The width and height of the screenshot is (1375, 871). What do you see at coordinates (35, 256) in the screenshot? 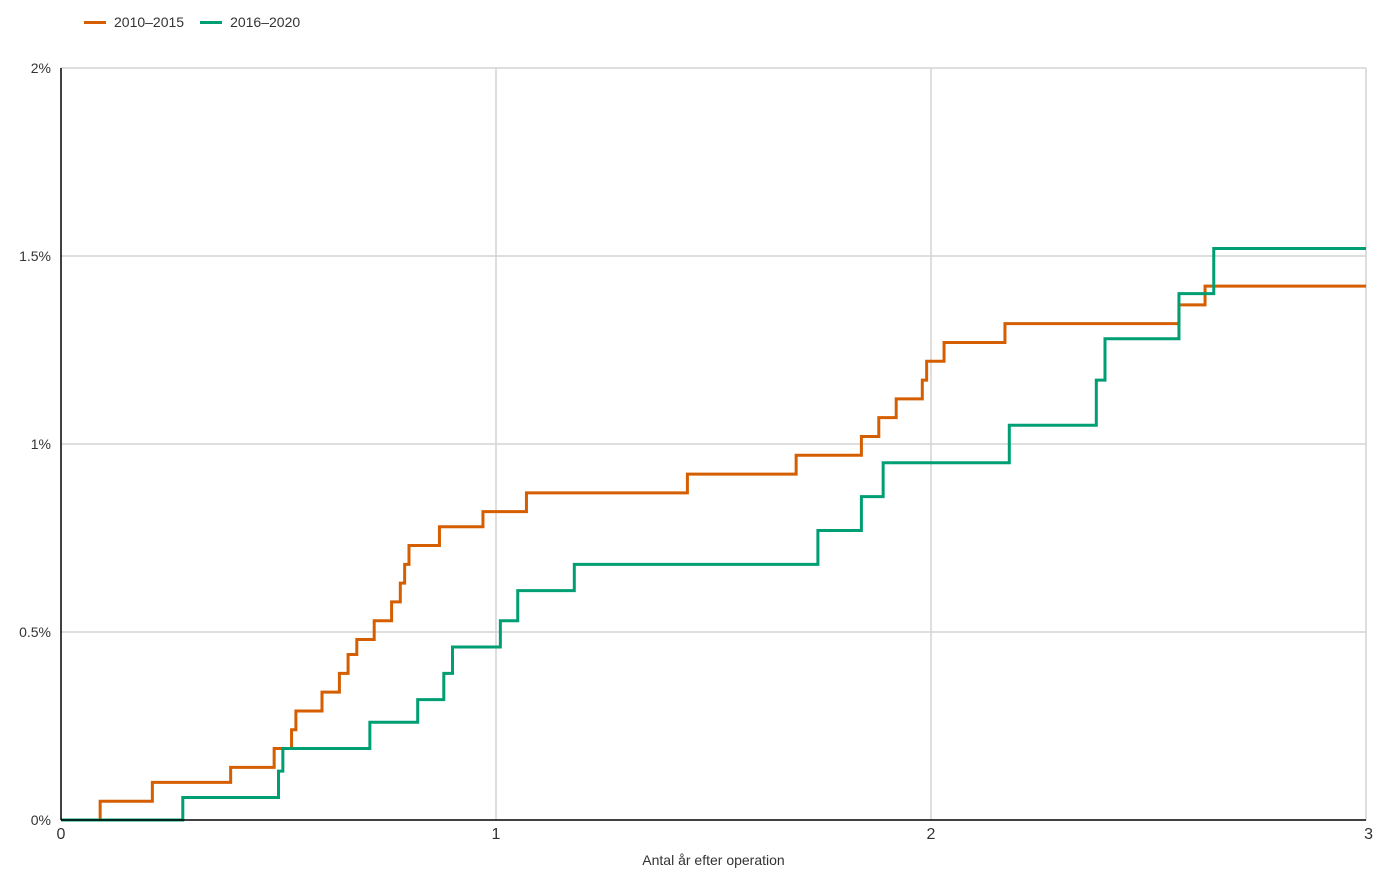
I see `y-tick-label: 1.5%` at bounding box center [35, 256].